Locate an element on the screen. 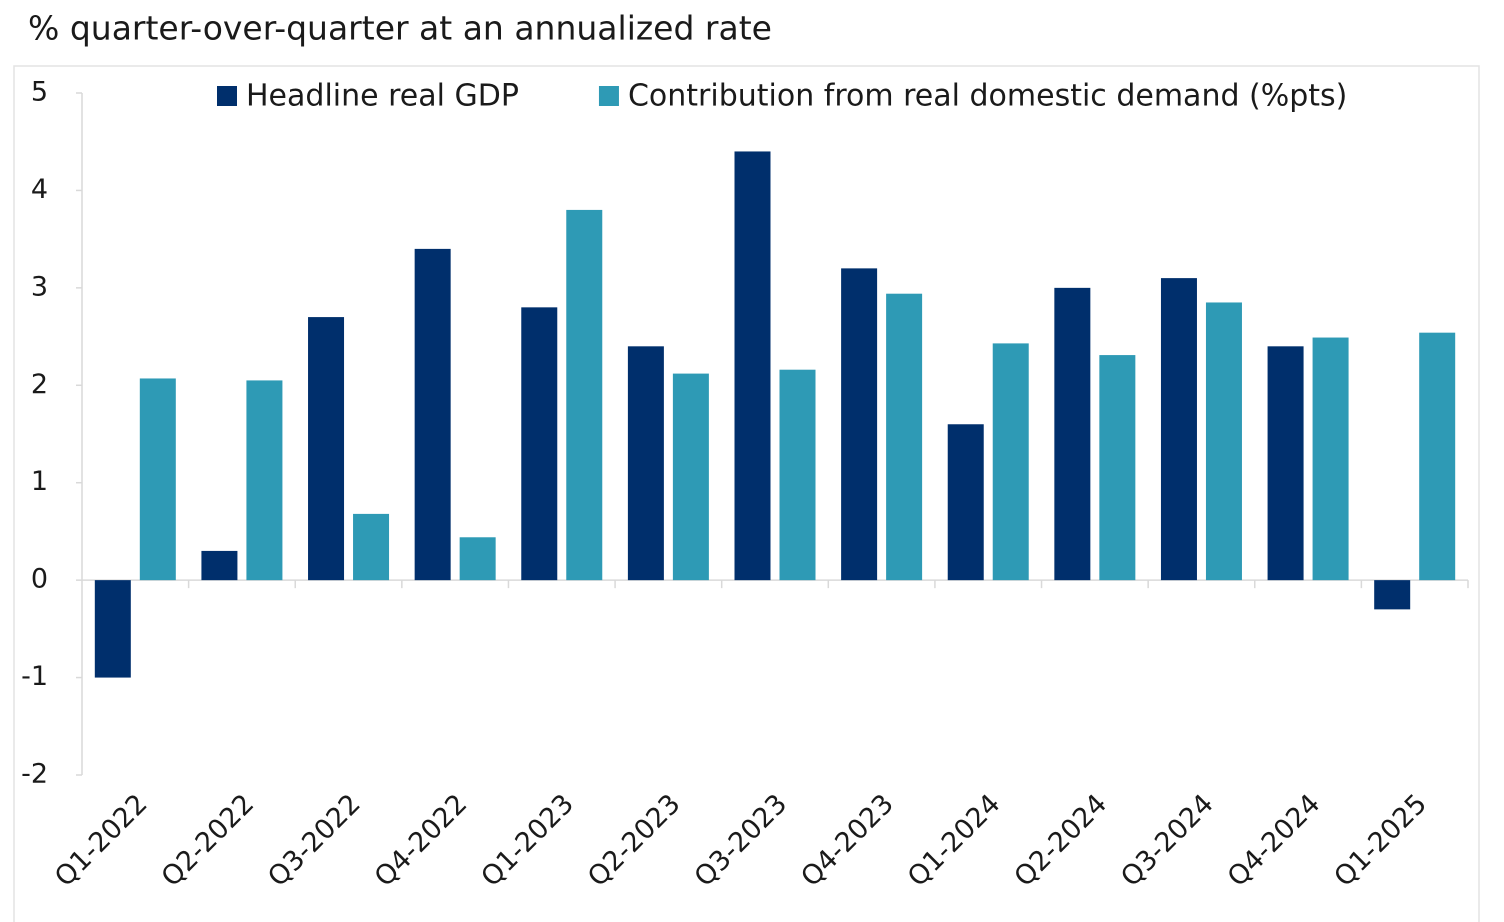 This screenshot has width=1504, height=922. y-tick-label: 4 is located at coordinates (39, 189).